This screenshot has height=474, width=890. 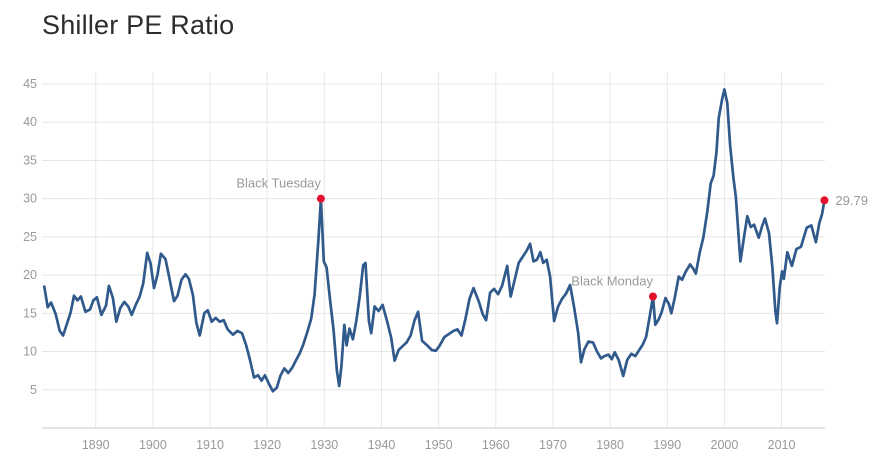 What do you see at coordinates (782, 445) in the screenshot?
I see `x-axis-tick-label: 2010` at bounding box center [782, 445].